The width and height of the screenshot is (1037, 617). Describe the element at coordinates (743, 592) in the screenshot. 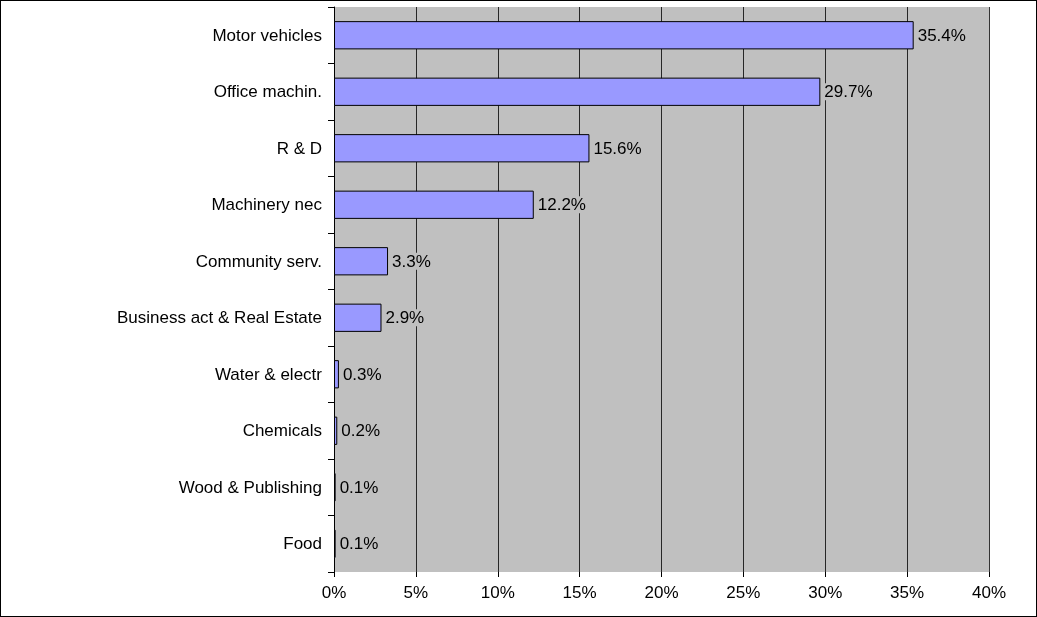

I see `x-tick-label: 25%` at that location.